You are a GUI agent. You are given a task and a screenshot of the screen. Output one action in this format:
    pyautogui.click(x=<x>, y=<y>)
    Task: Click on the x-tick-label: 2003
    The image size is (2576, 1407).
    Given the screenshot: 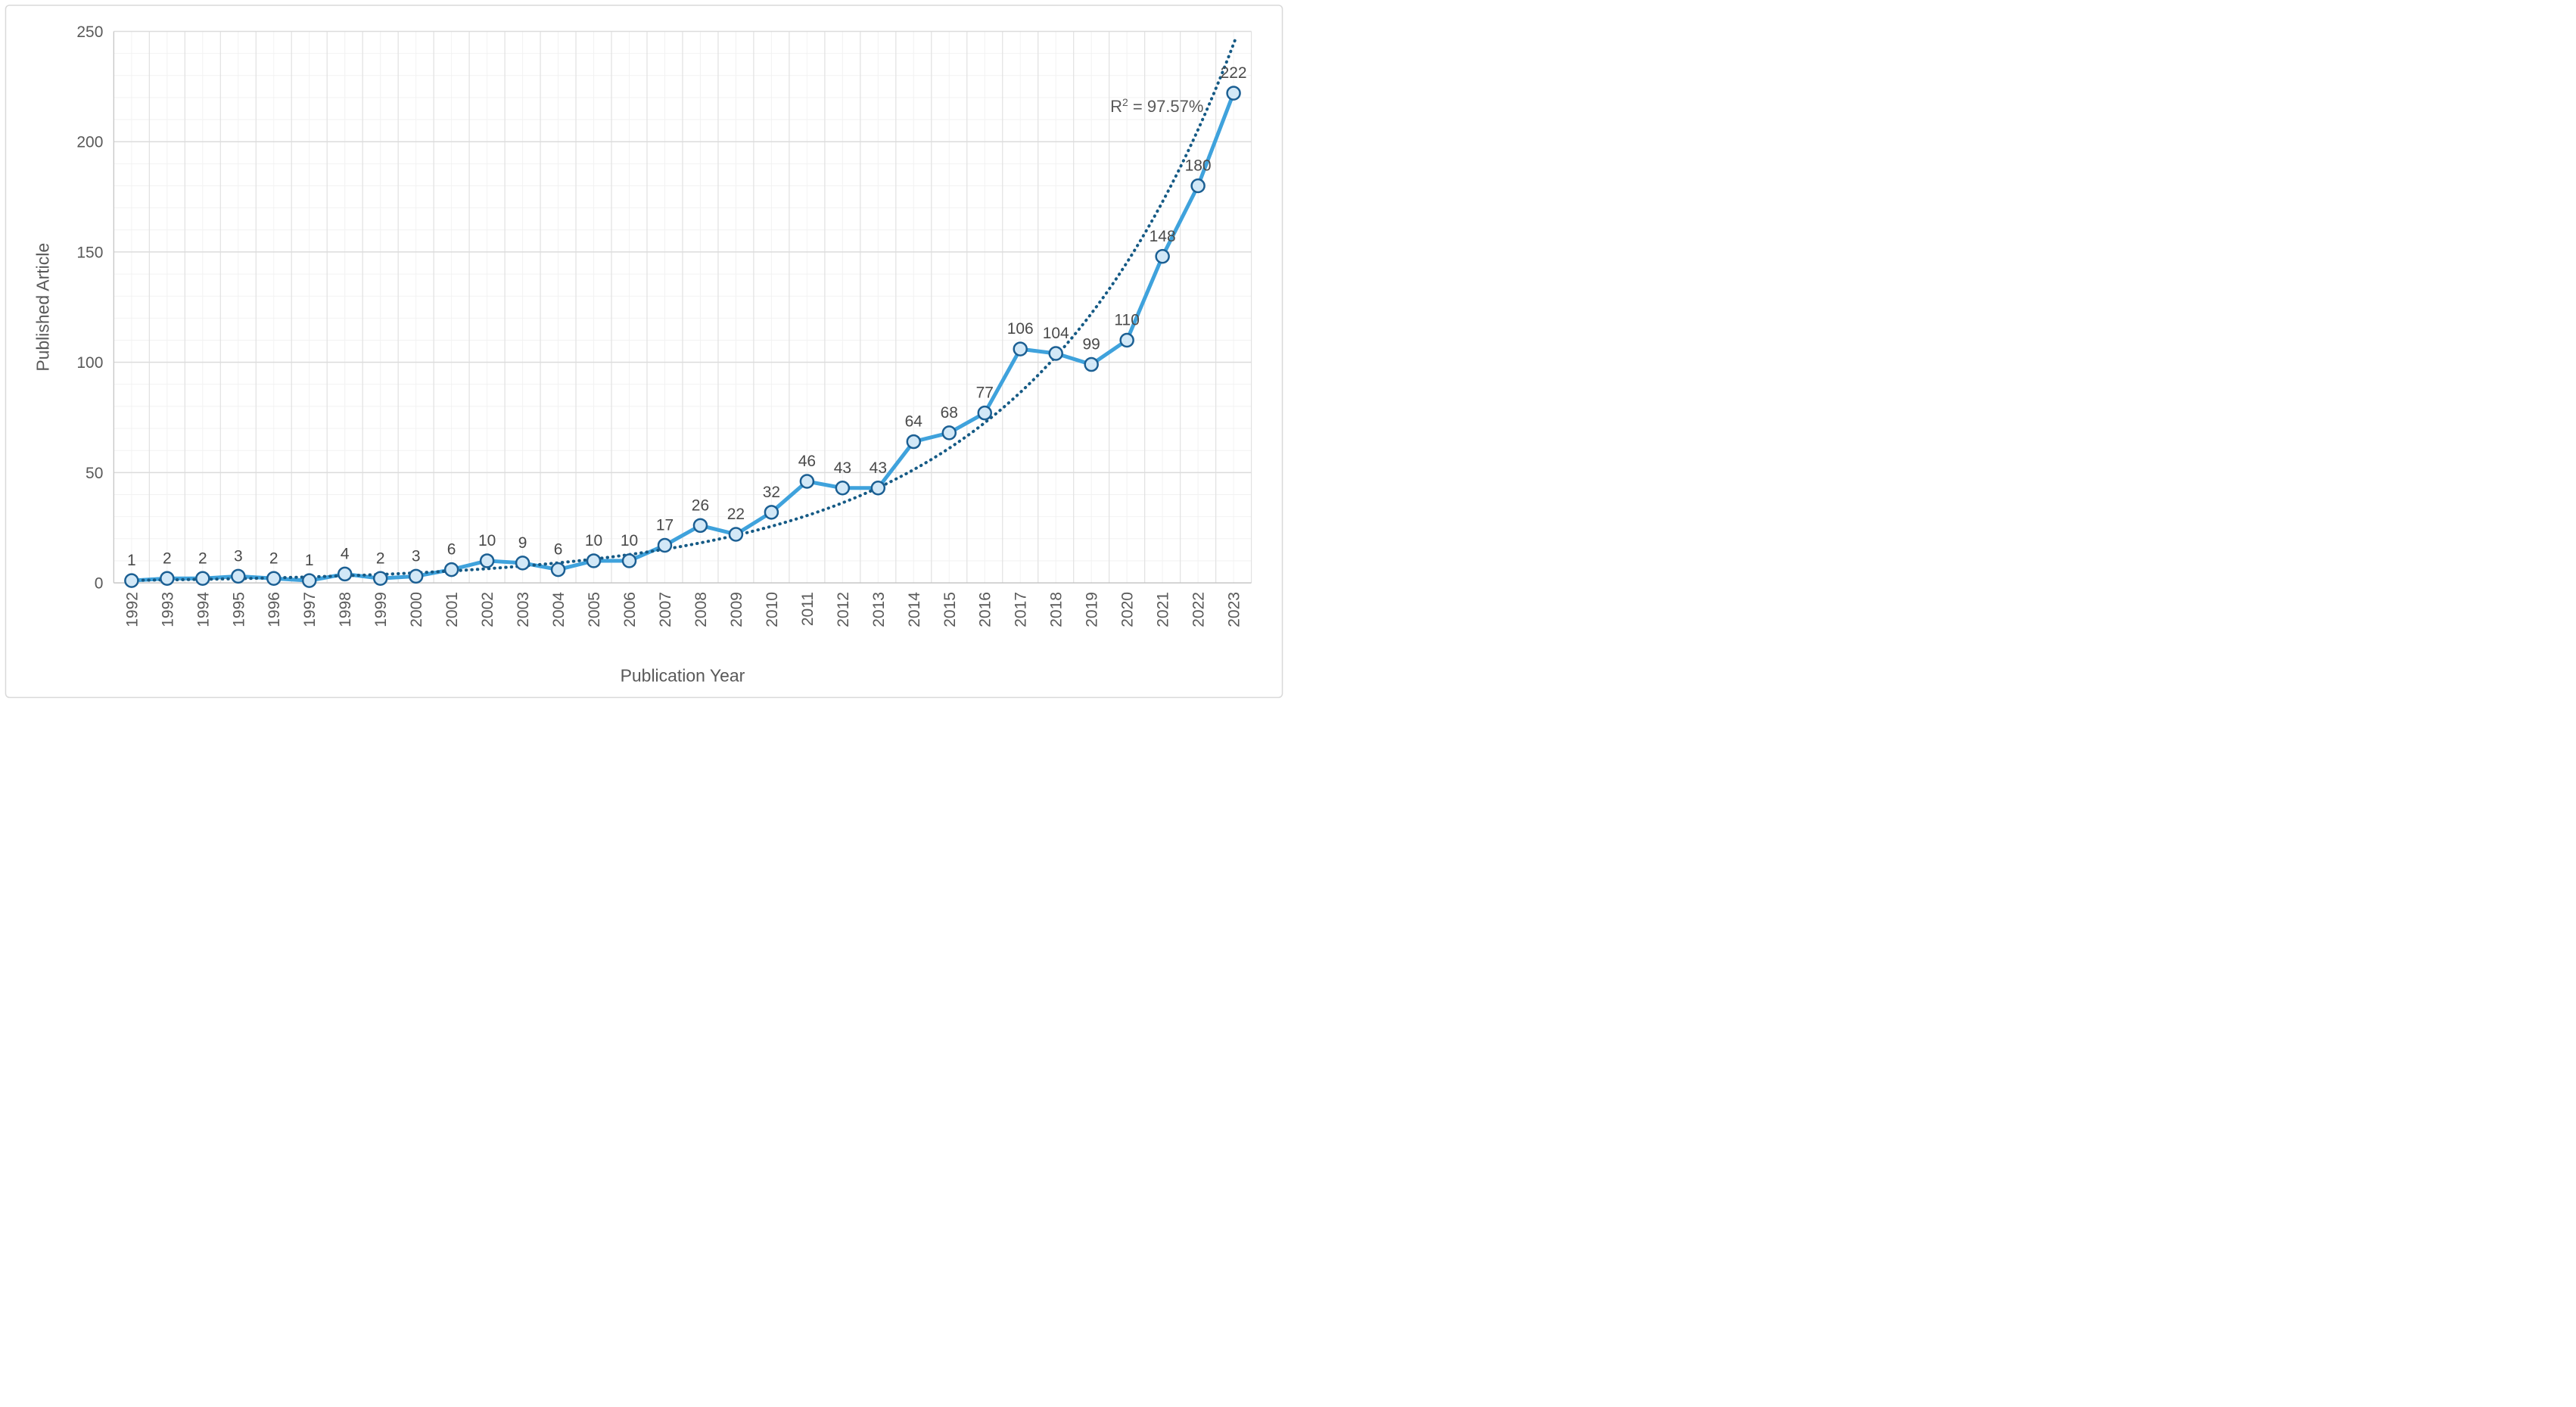 What is the action you would take?
    pyautogui.click(x=523, y=609)
    